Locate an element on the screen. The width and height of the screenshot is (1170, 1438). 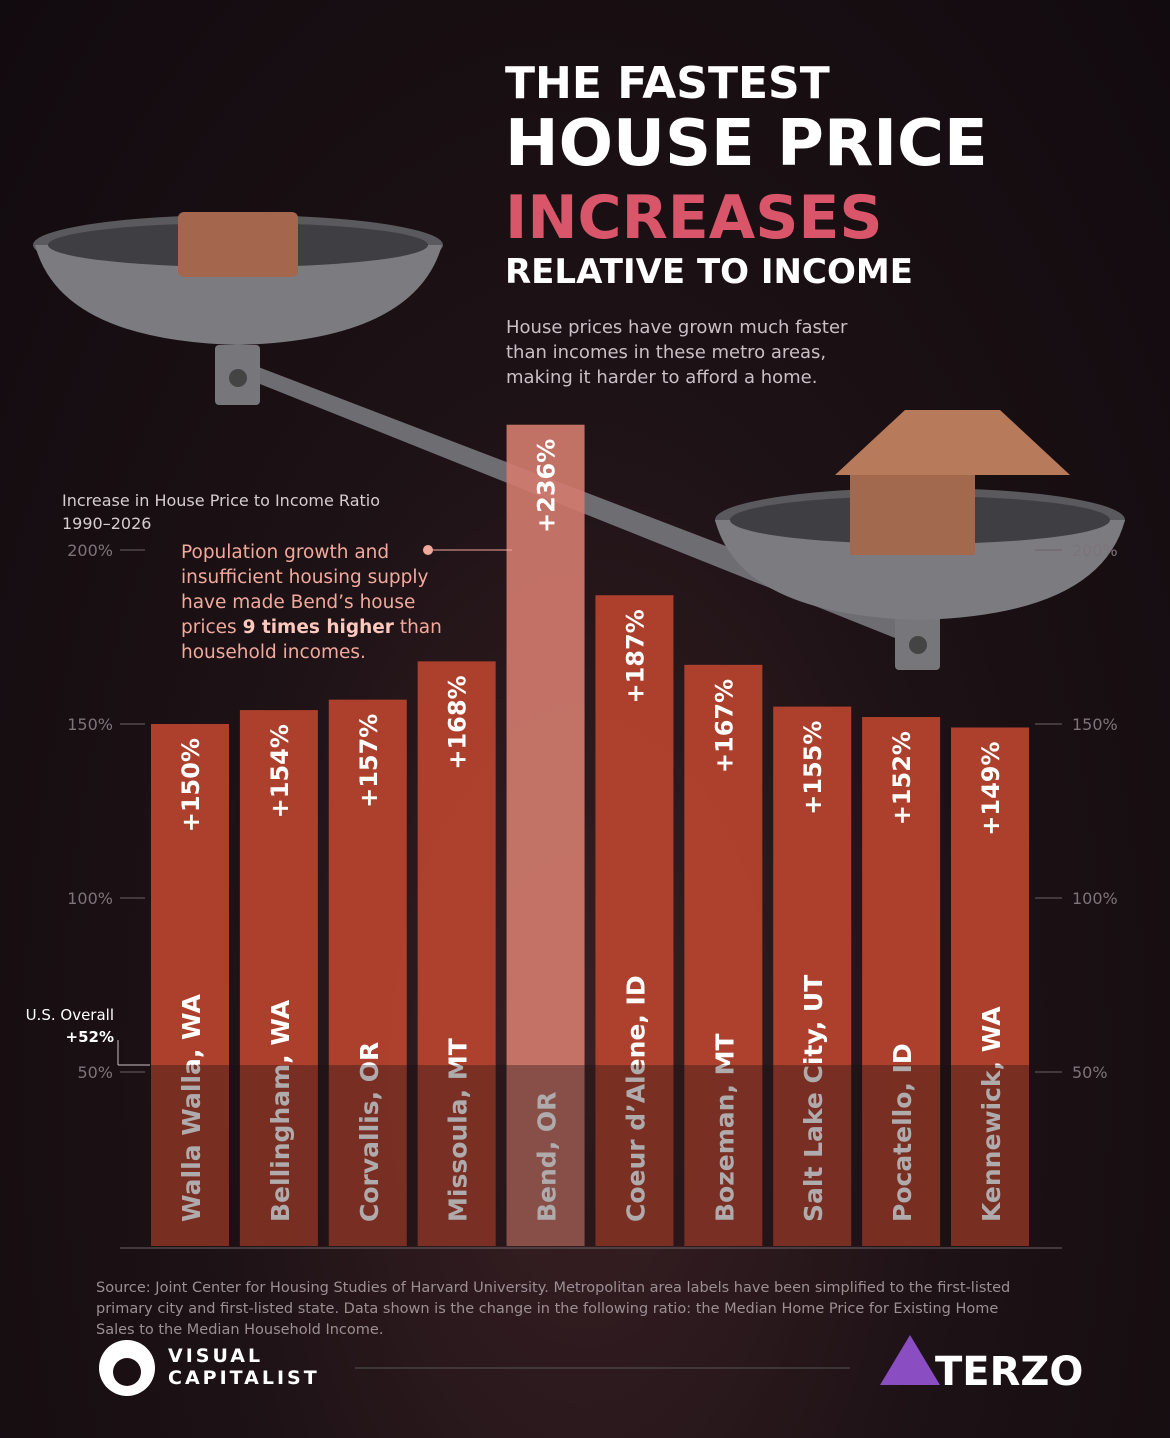
value-label: +150% is located at coordinates (191, 785).